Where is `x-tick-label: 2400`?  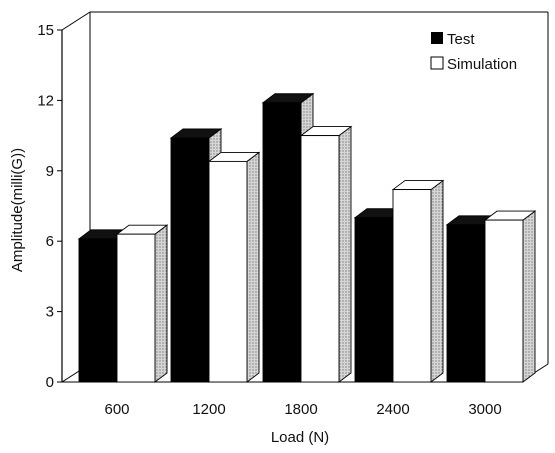 x-tick-label: 2400 is located at coordinates (392, 409).